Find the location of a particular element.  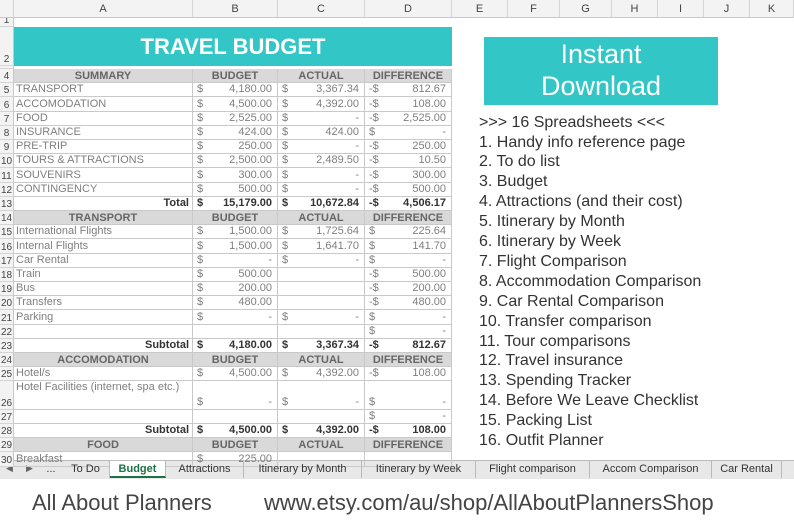

amount: 10.50 is located at coordinates (432, 160).